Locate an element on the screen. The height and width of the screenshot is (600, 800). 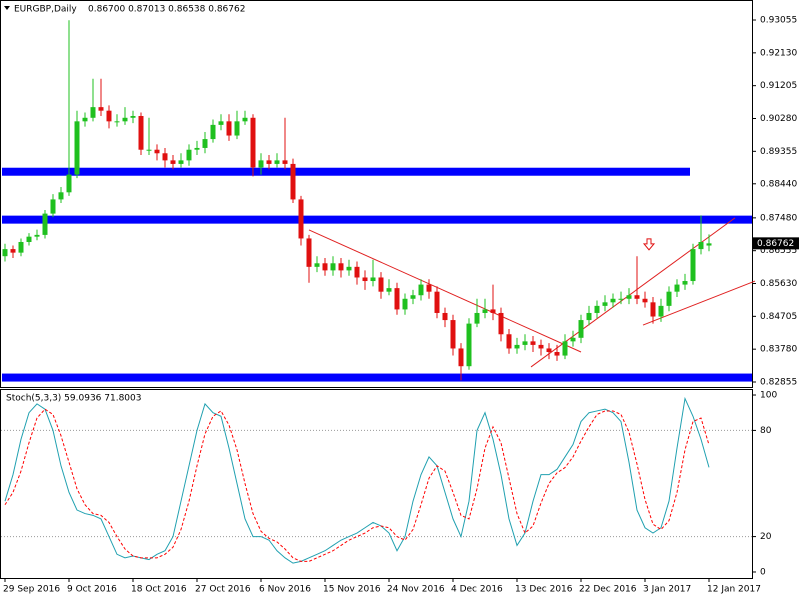
x-tick-label: 13 Dec 2016 is located at coordinates (544, 590).